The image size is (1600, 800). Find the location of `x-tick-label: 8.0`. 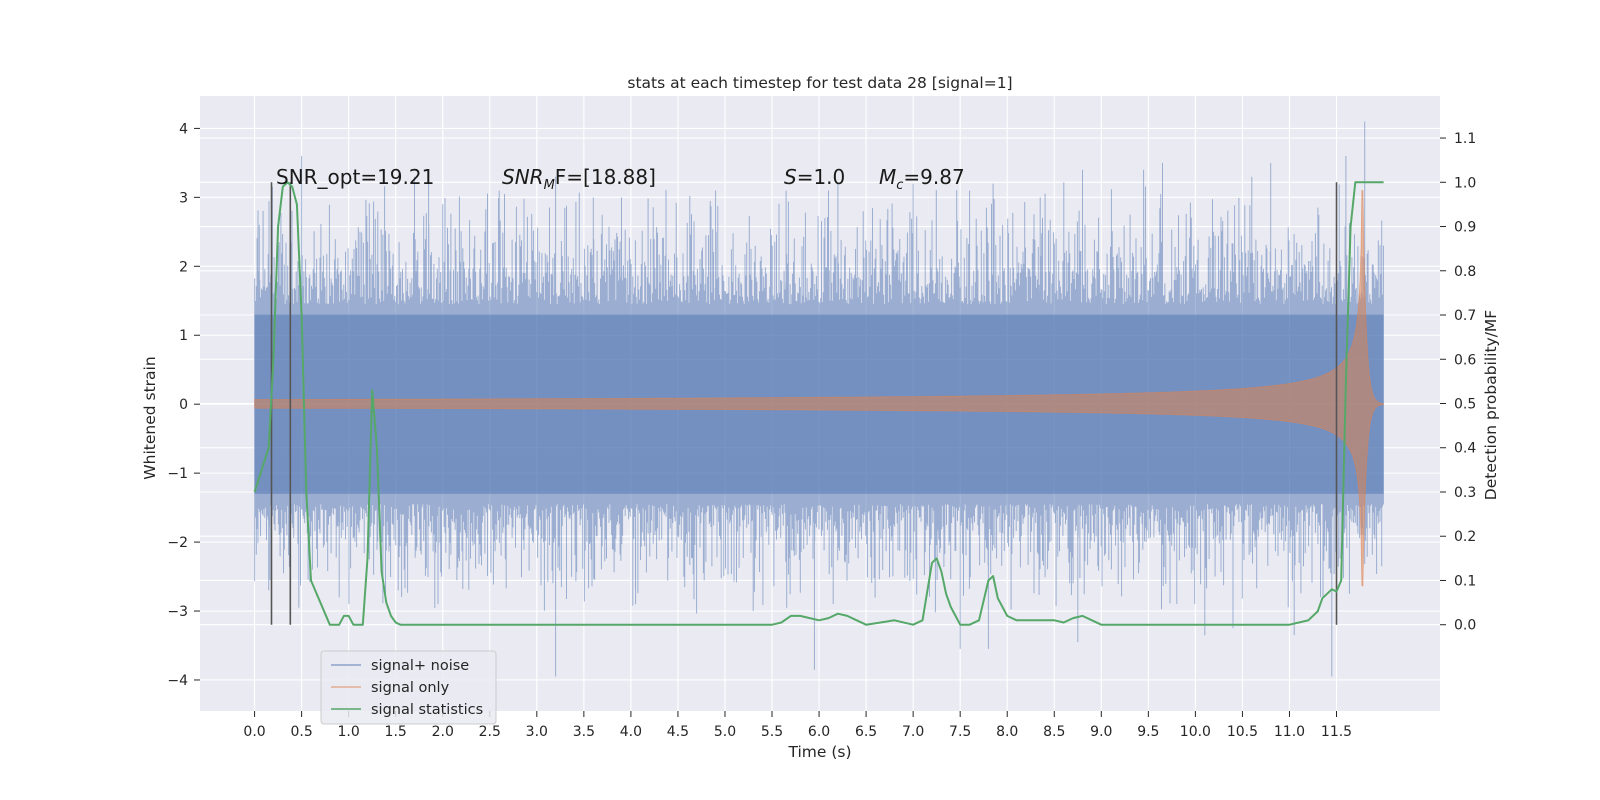

x-tick-label: 8.0 is located at coordinates (1007, 732).